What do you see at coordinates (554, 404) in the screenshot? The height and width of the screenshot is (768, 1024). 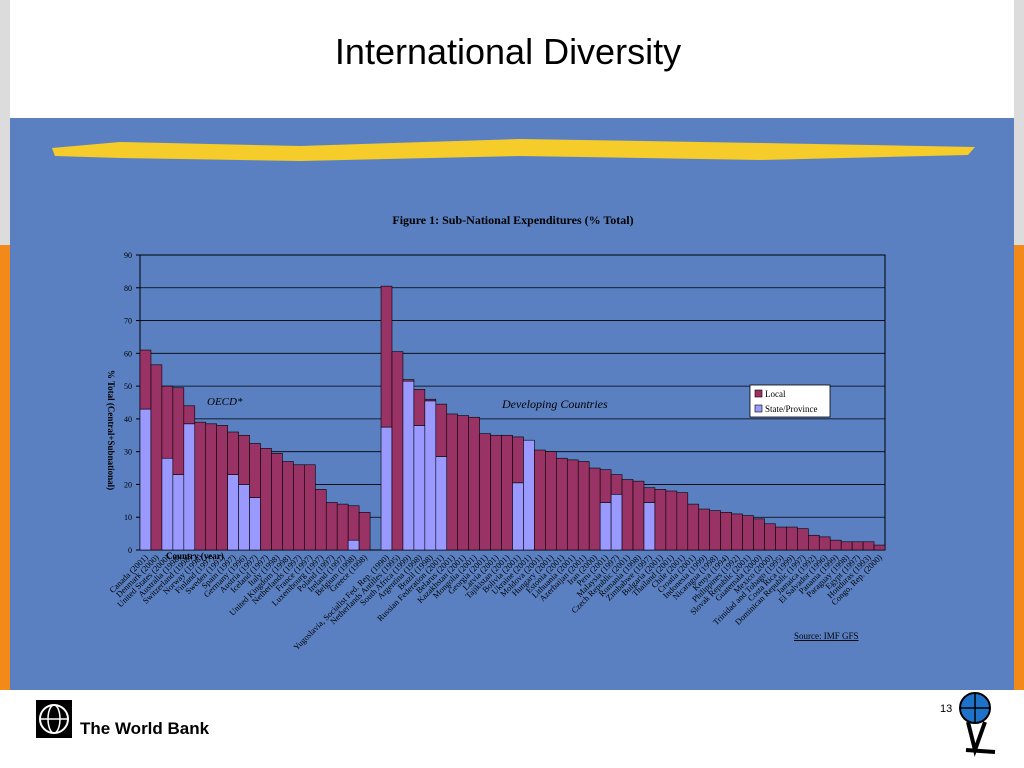 I see `annotation: Developing Countries` at bounding box center [554, 404].